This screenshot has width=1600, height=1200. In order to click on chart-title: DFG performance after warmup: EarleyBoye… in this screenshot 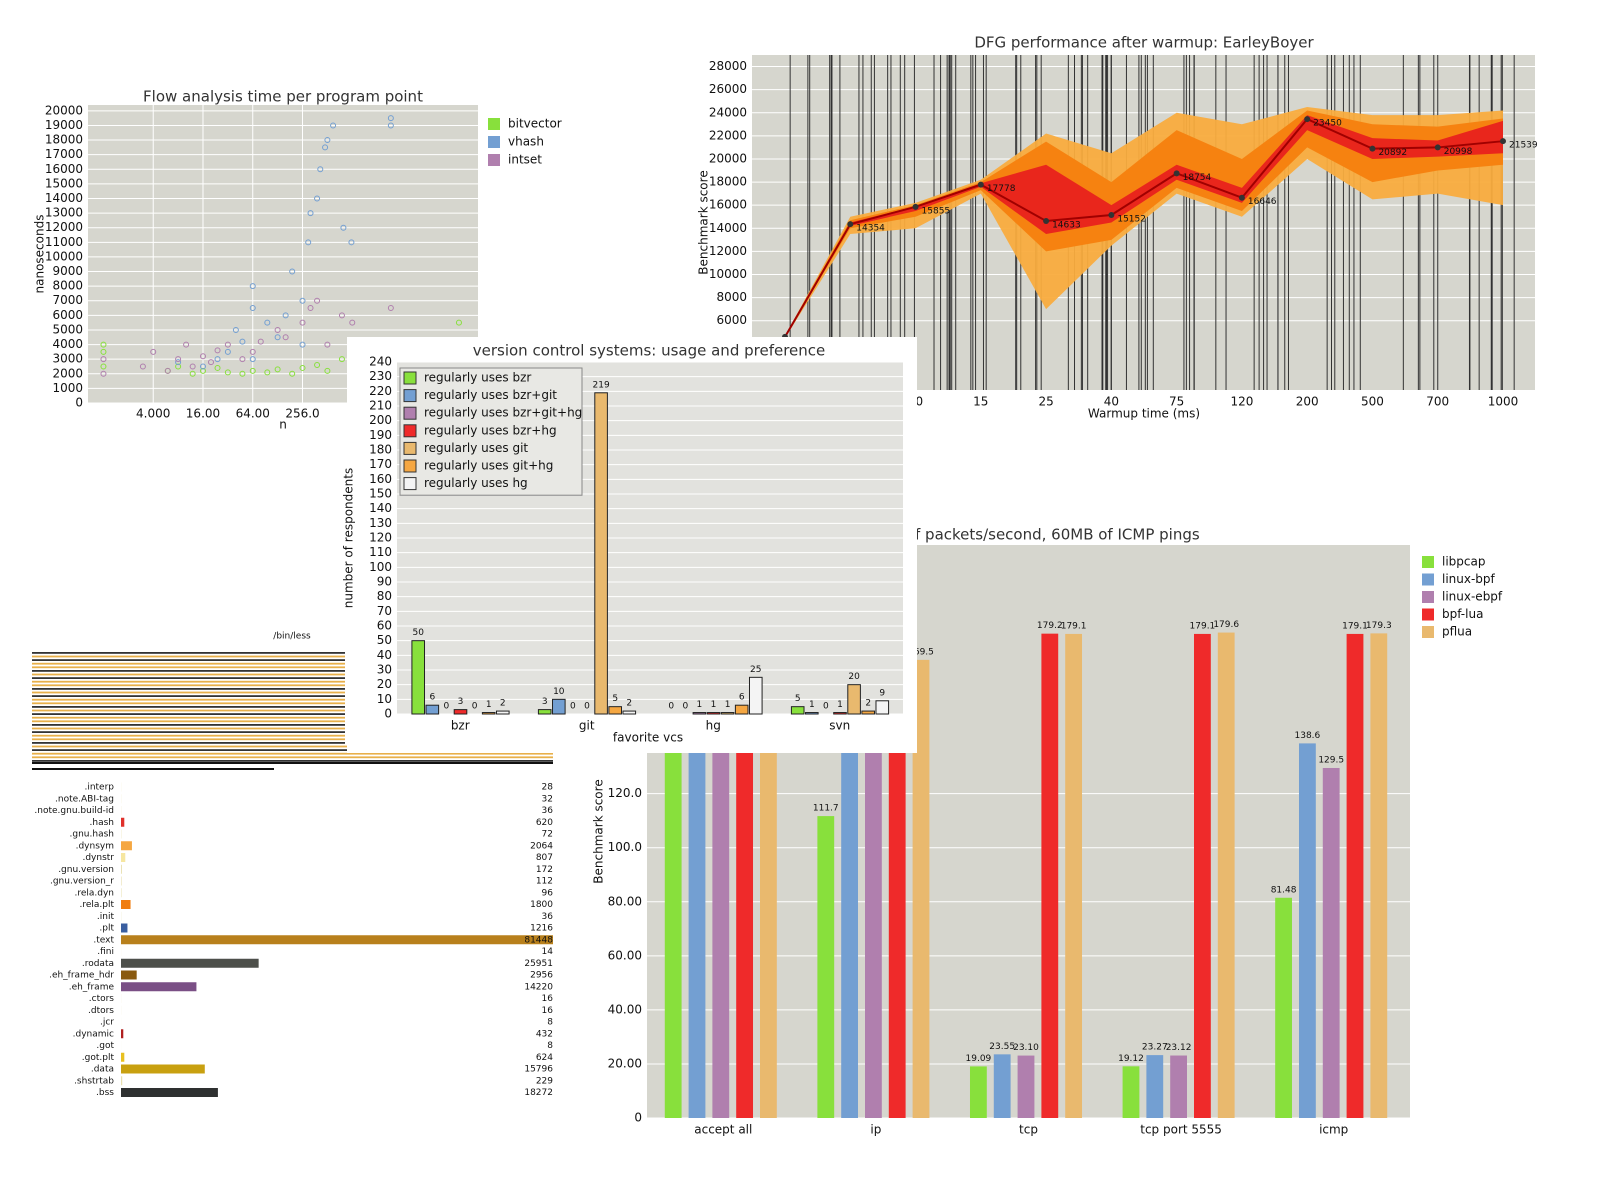, I will do `click(1144, 43)`.